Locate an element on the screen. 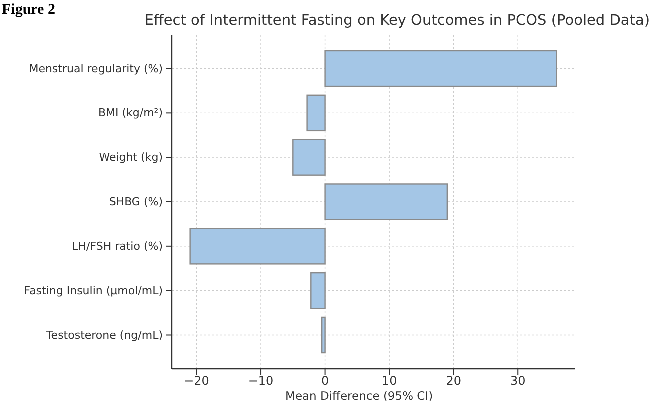 The width and height of the screenshot is (657, 403). x-tick-label: 30 is located at coordinates (518, 381).